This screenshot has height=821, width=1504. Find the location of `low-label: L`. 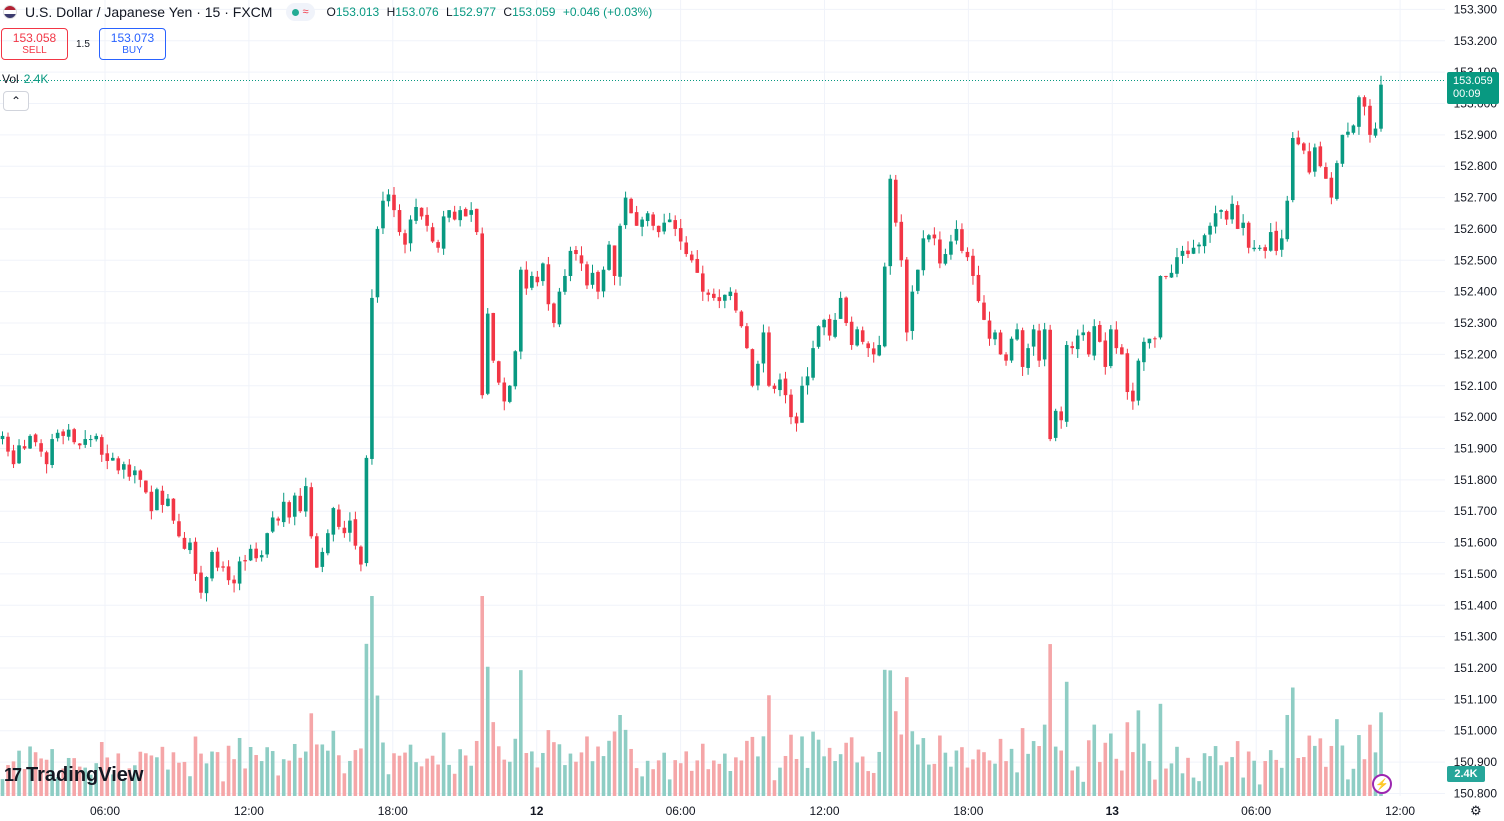

low-label: L is located at coordinates (449, 12).